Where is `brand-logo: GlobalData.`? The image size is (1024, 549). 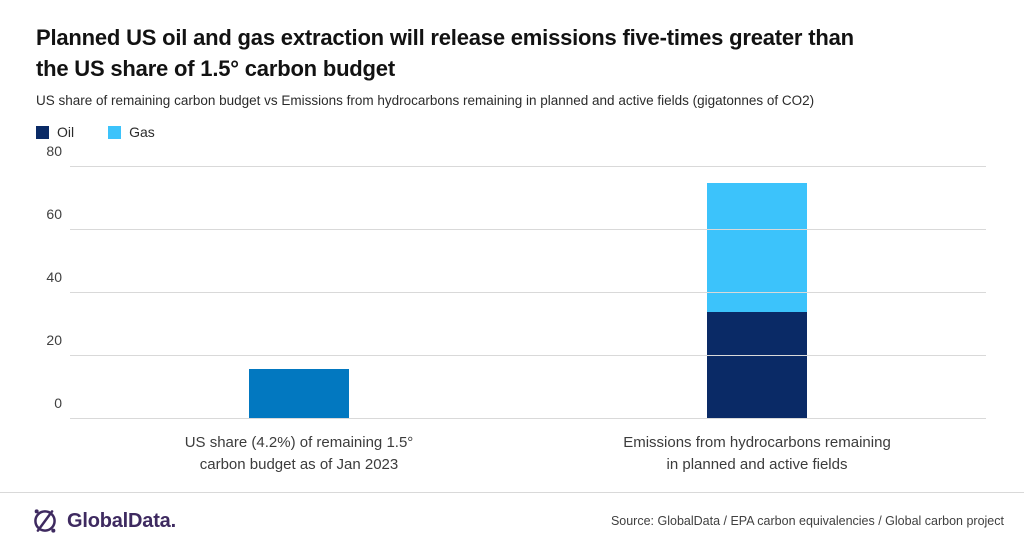 brand-logo: GlobalData. is located at coordinates (103, 521).